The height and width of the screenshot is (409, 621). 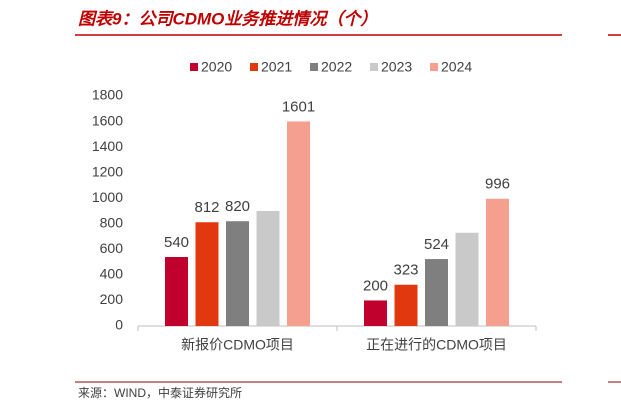 I want to click on data-label: 200, so click(x=375, y=285).